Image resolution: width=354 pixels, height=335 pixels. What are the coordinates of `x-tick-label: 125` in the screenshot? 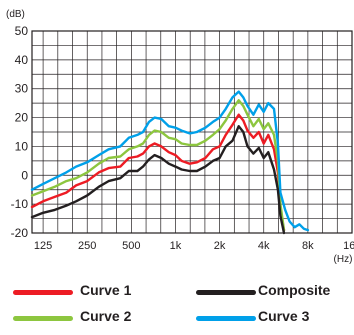 It's located at (43, 246).